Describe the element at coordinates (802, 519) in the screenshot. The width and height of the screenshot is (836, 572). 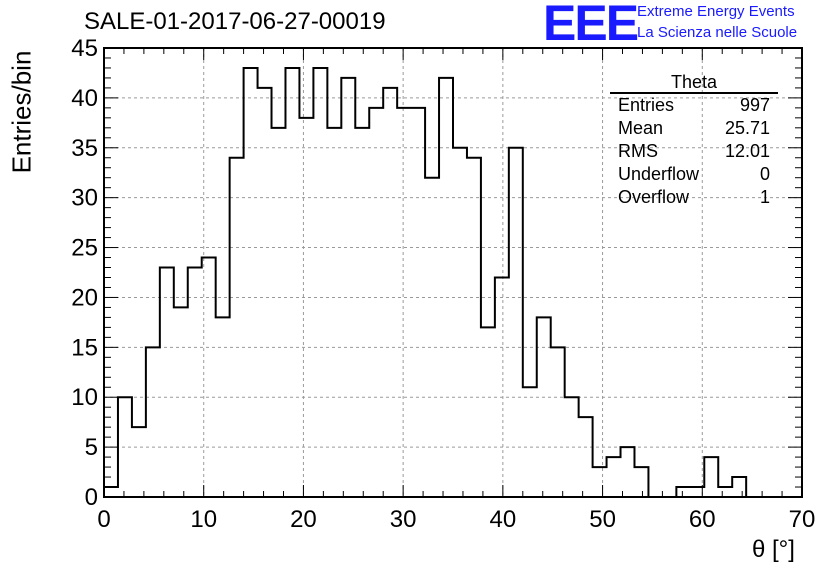
I see `x-tick-label: 70` at that location.